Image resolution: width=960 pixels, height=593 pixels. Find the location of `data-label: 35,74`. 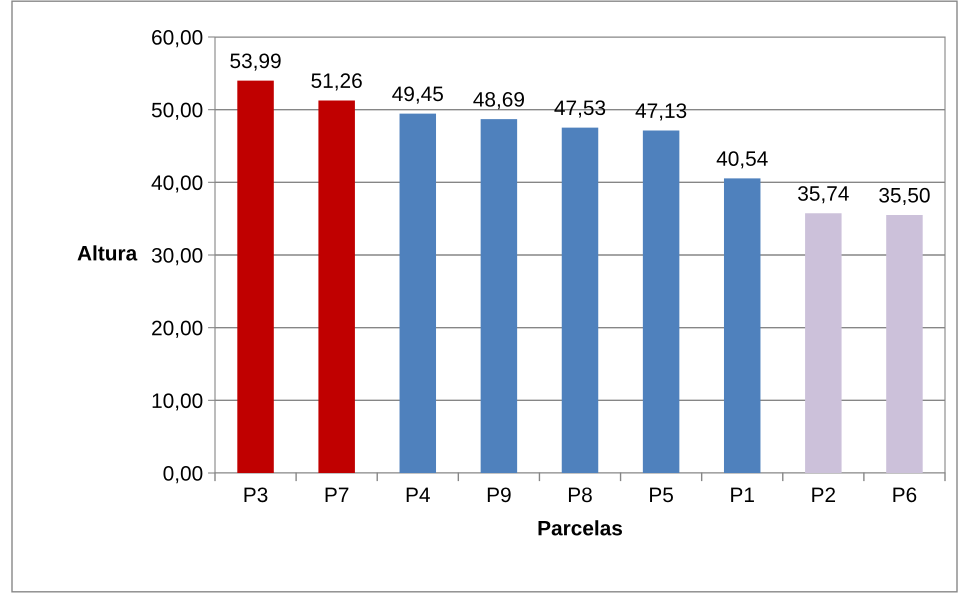

data-label: 35,74 is located at coordinates (823, 195).